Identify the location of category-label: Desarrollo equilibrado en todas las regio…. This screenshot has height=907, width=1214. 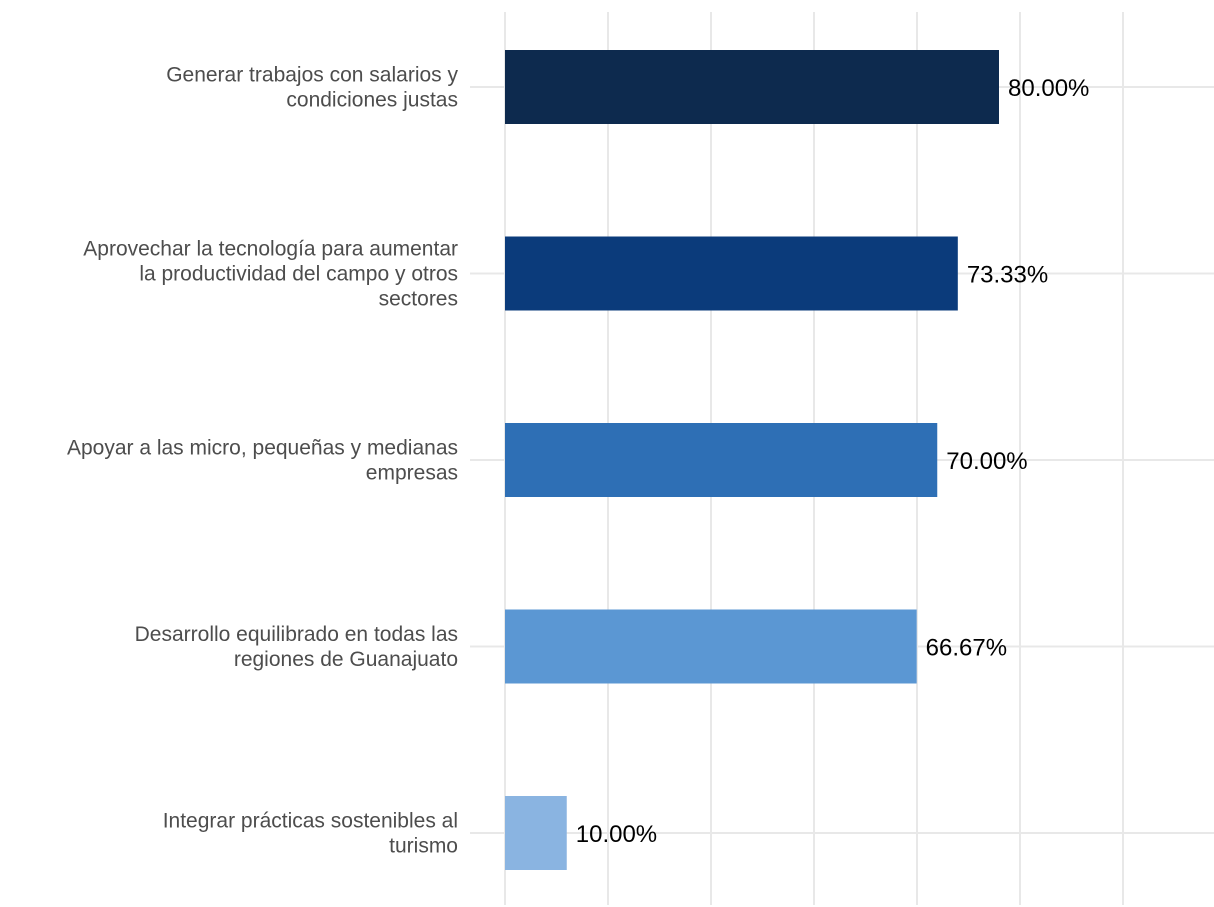
(296, 647).